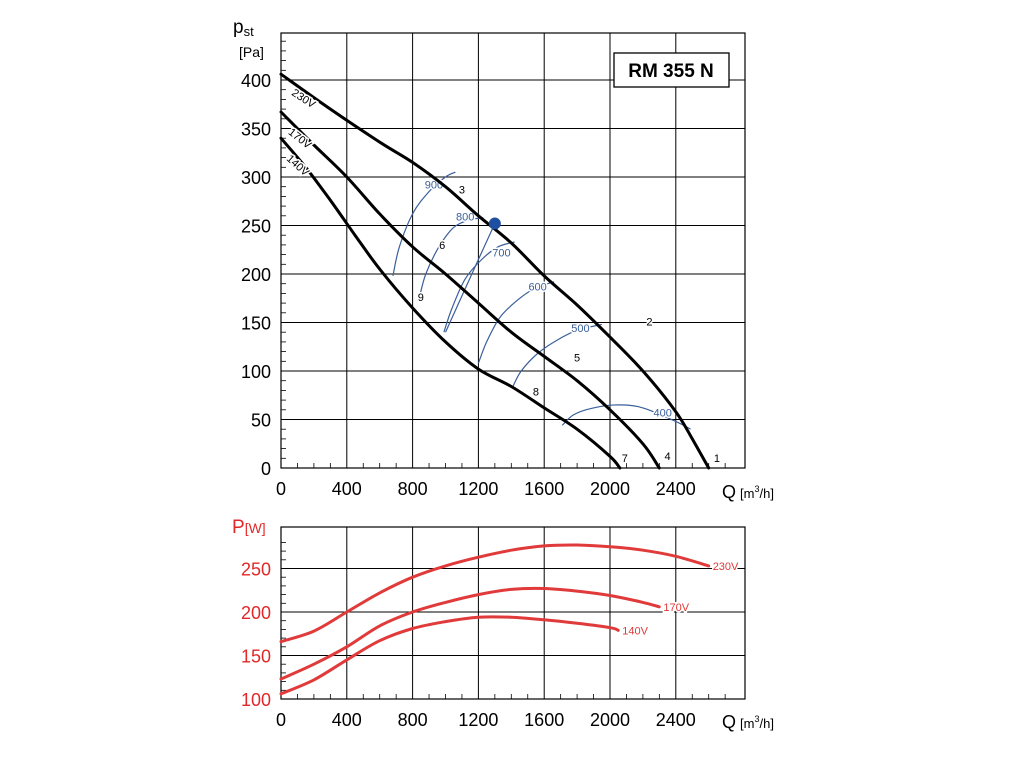  Describe the element at coordinates (676, 608) in the screenshot. I see `power-series-label: 170V` at that location.